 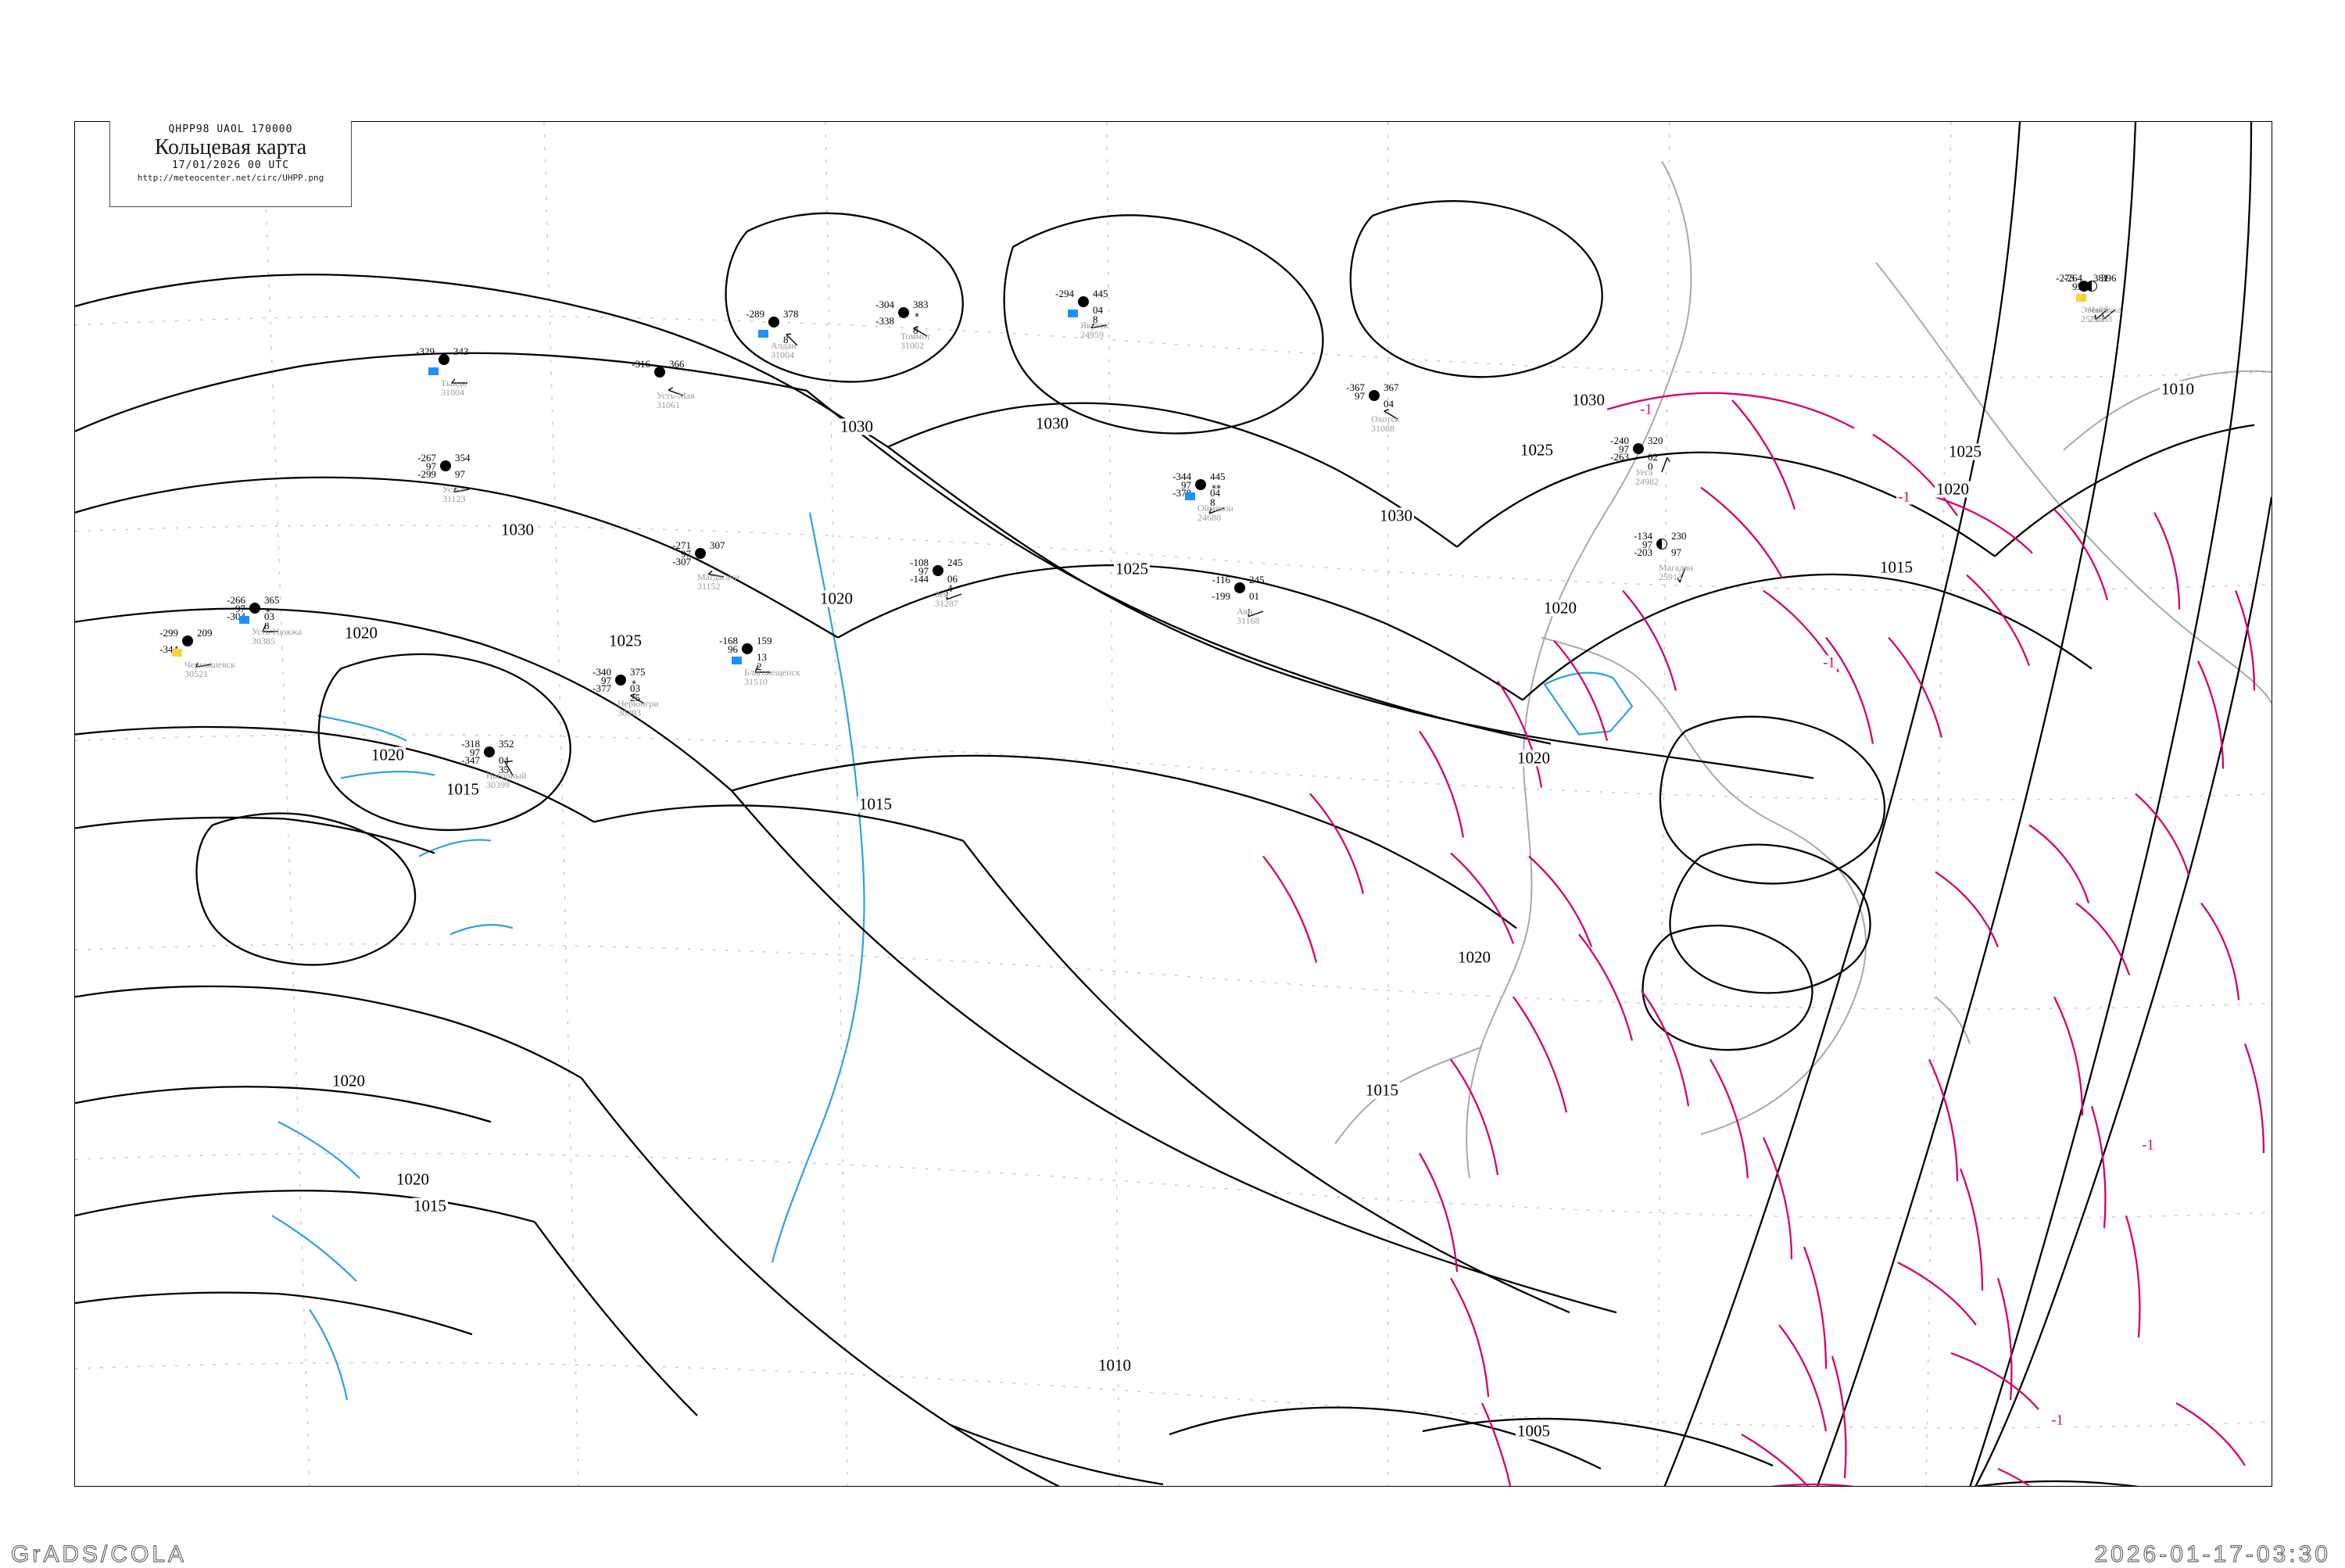 What do you see at coordinates (99, 1554) in the screenshot?
I see `footer-producer: GrADS/COLA` at bounding box center [99, 1554].